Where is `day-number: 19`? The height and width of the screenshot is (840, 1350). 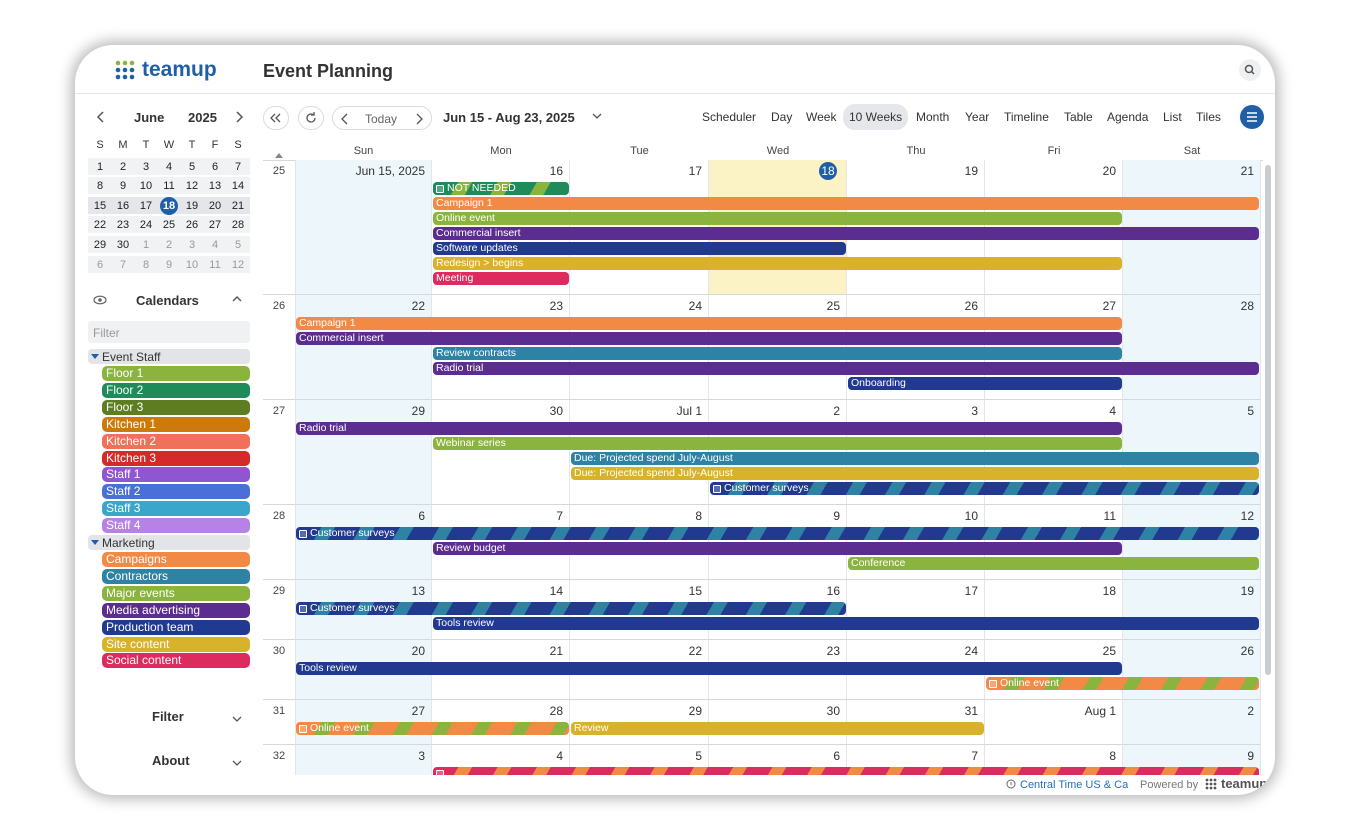 day-number: 19 is located at coordinates (971, 171).